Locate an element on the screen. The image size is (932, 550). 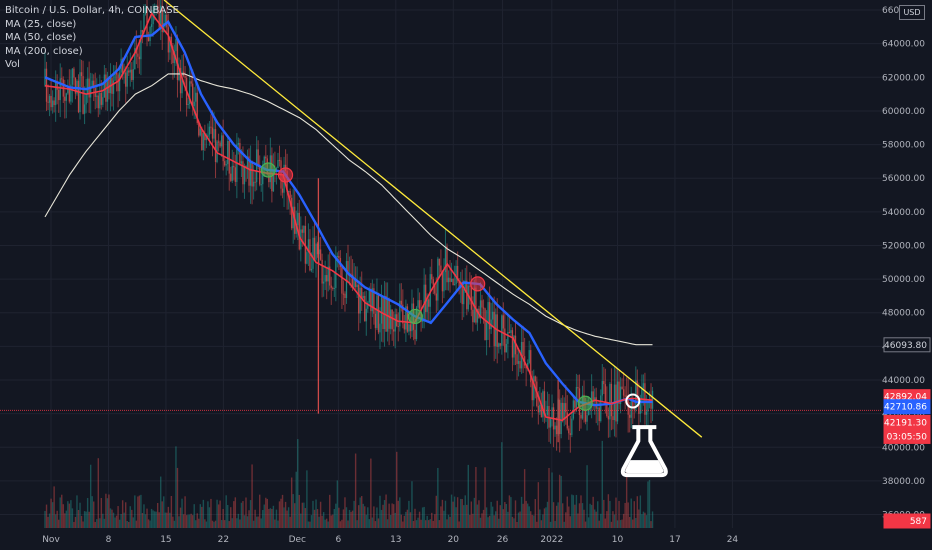
legend-ma200: MA (200, close) is located at coordinates (44, 51).